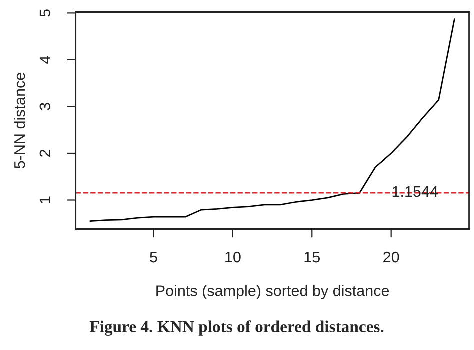 Image resolution: width=474 pixels, height=350 pixels. What do you see at coordinates (45, 200) in the screenshot?
I see `y-tick-label: 1` at bounding box center [45, 200].